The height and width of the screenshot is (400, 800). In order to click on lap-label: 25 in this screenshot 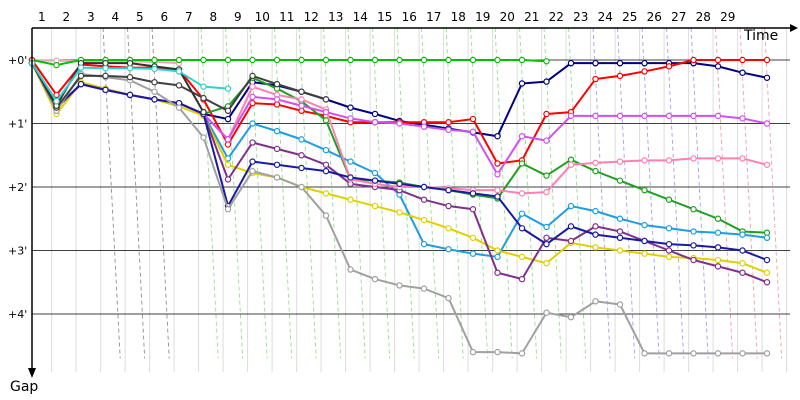, I will do `click(629, 17)`.